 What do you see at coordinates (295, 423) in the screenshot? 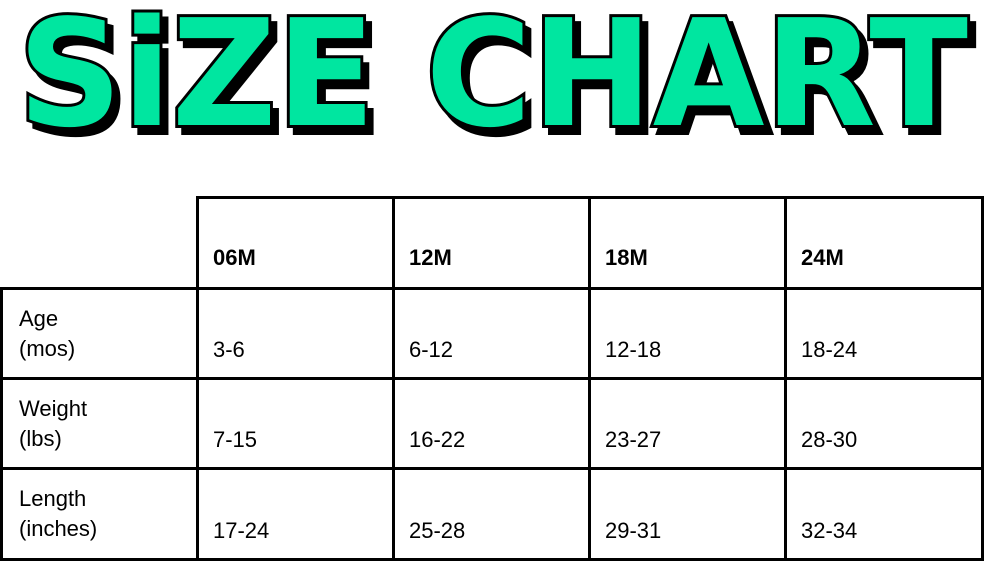
I see `table-cell: 7-15` at bounding box center [295, 423].